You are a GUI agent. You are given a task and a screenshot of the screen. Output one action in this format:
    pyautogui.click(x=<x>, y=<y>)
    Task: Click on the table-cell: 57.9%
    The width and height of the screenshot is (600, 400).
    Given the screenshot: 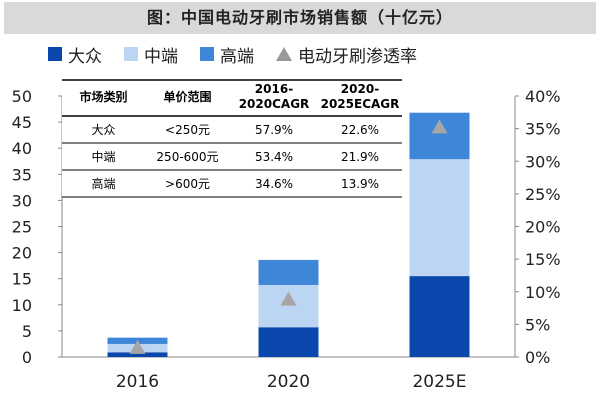 What is the action you would take?
    pyautogui.click(x=274, y=130)
    